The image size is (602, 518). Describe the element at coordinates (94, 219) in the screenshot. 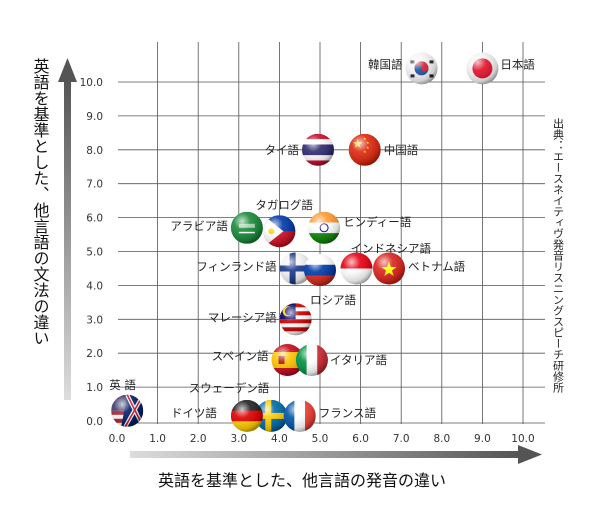

I see `y-tick-label: 6.0` at that location.